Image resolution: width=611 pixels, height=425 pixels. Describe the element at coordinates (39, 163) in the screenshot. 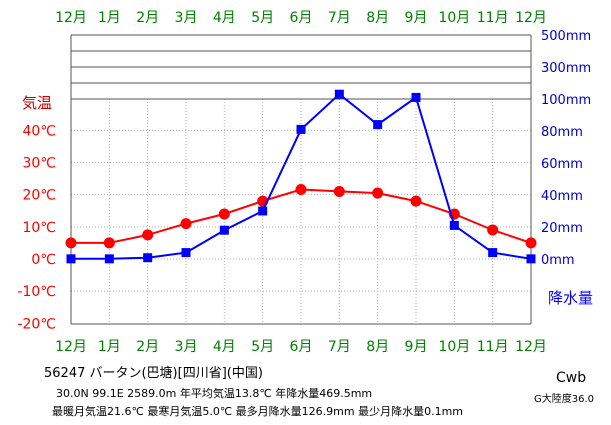

I see `temperature-tick-label: 30℃` at that location.